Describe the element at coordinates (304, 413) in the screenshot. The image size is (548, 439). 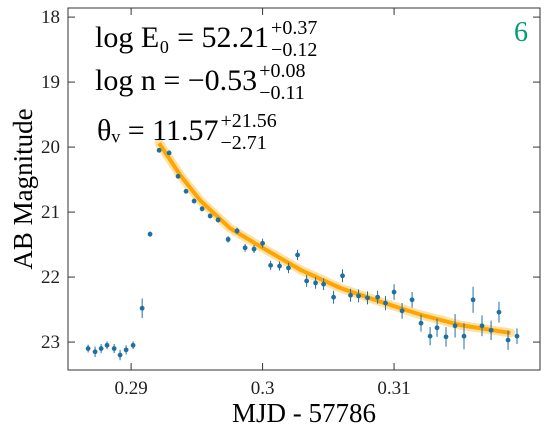
I see `x-axis-label: MJD - 57786` at that location.